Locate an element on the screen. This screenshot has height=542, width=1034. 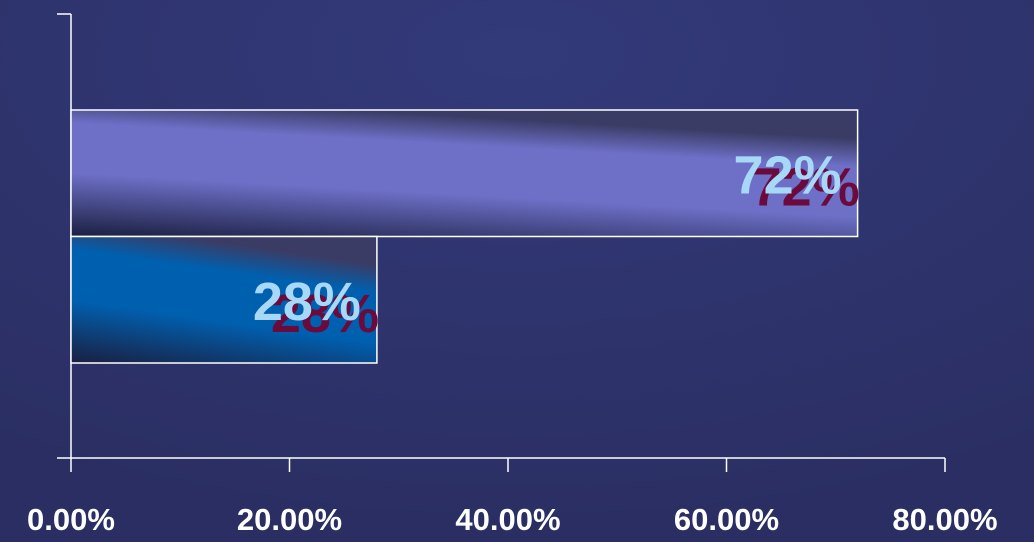
bar is located at coordinates (224, 299).